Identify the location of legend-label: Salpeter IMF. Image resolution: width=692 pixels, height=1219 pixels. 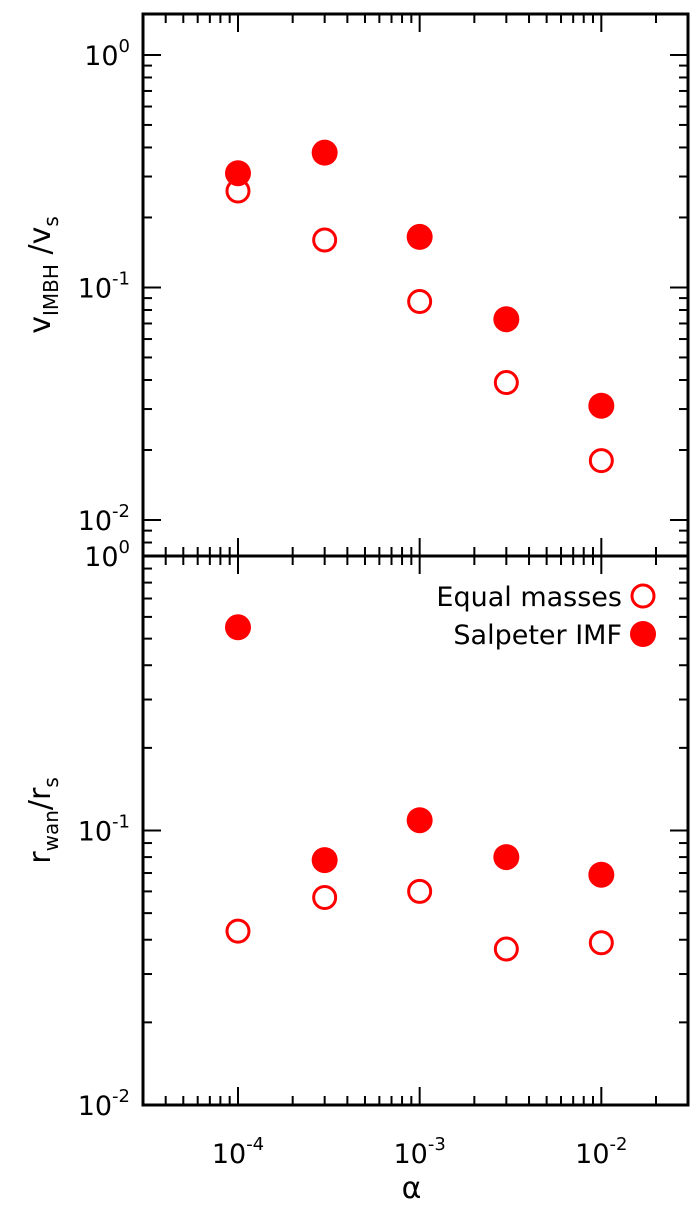
(537, 635).